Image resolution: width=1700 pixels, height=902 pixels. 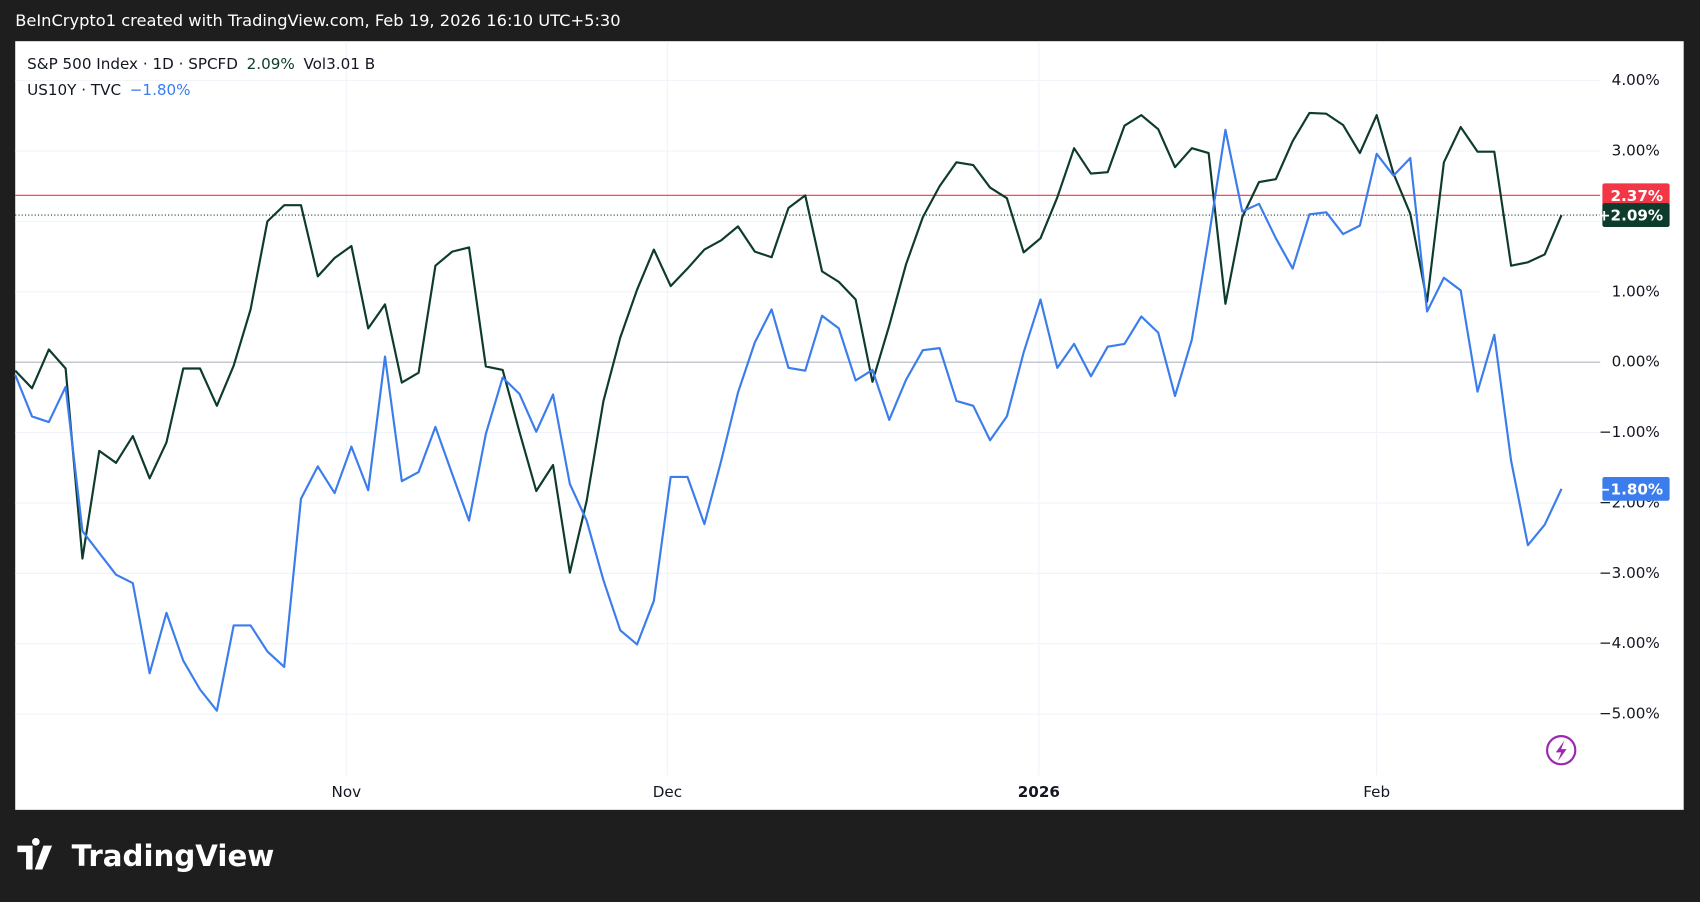 I want to click on x-tick-label: 2026, so click(x=1039, y=792).